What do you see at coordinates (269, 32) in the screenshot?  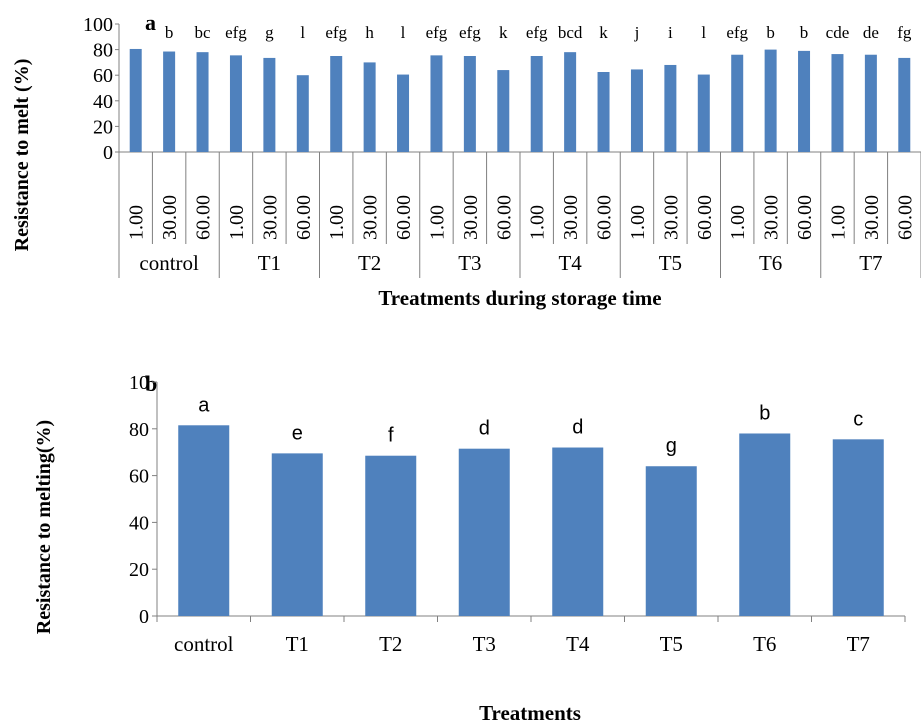 I see `chart-a-data-label: g` at bounding box center [269, 32].